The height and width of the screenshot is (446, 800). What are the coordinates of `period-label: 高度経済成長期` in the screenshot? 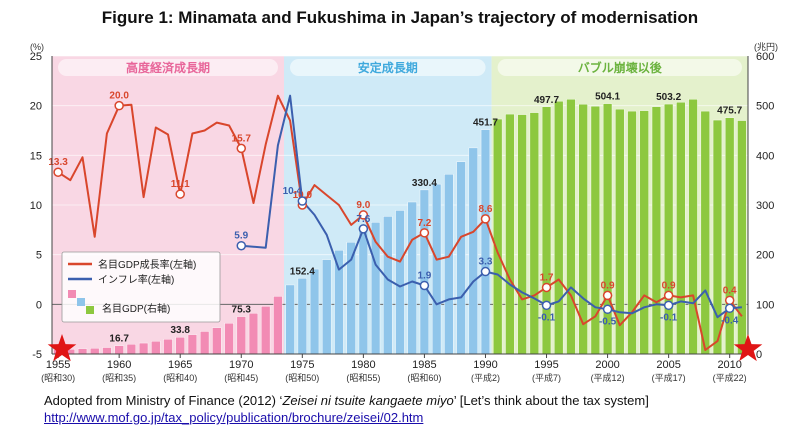 It's located at (168, 67).